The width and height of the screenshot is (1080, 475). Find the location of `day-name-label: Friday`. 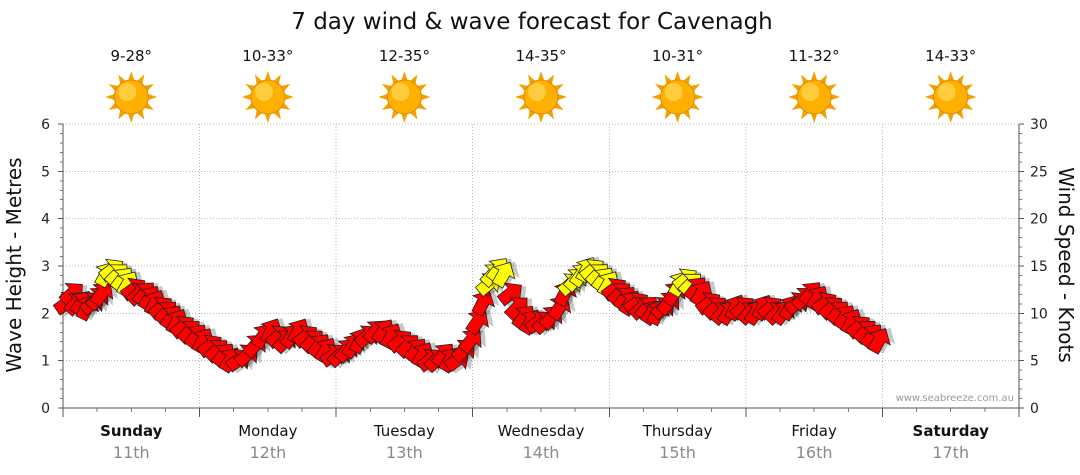

day-name-label: Friday is located at coordinates (814, 431).